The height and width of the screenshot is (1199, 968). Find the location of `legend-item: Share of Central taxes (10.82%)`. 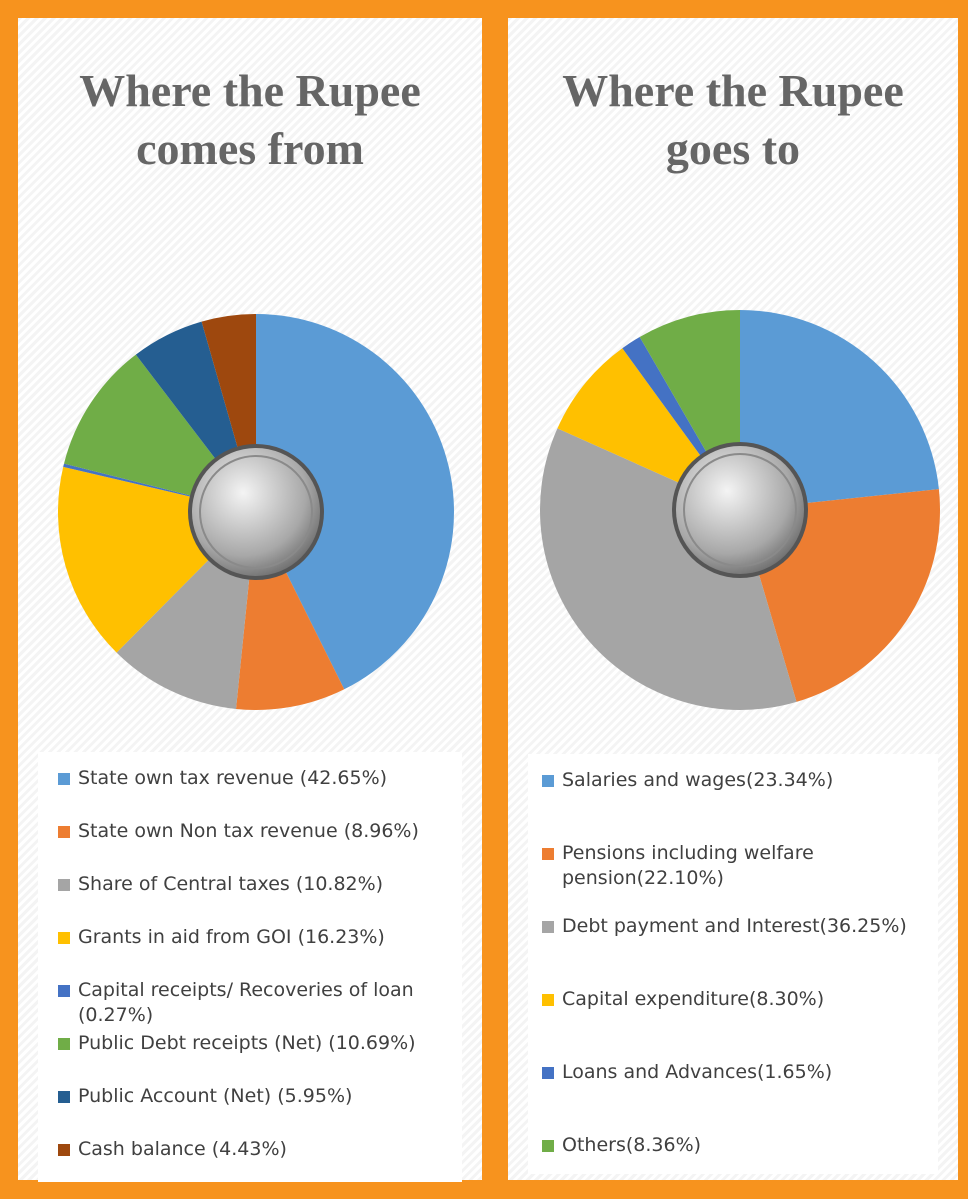

legend-item: Share of Central taxes (10.82%) is located at coordinates (258, 884).